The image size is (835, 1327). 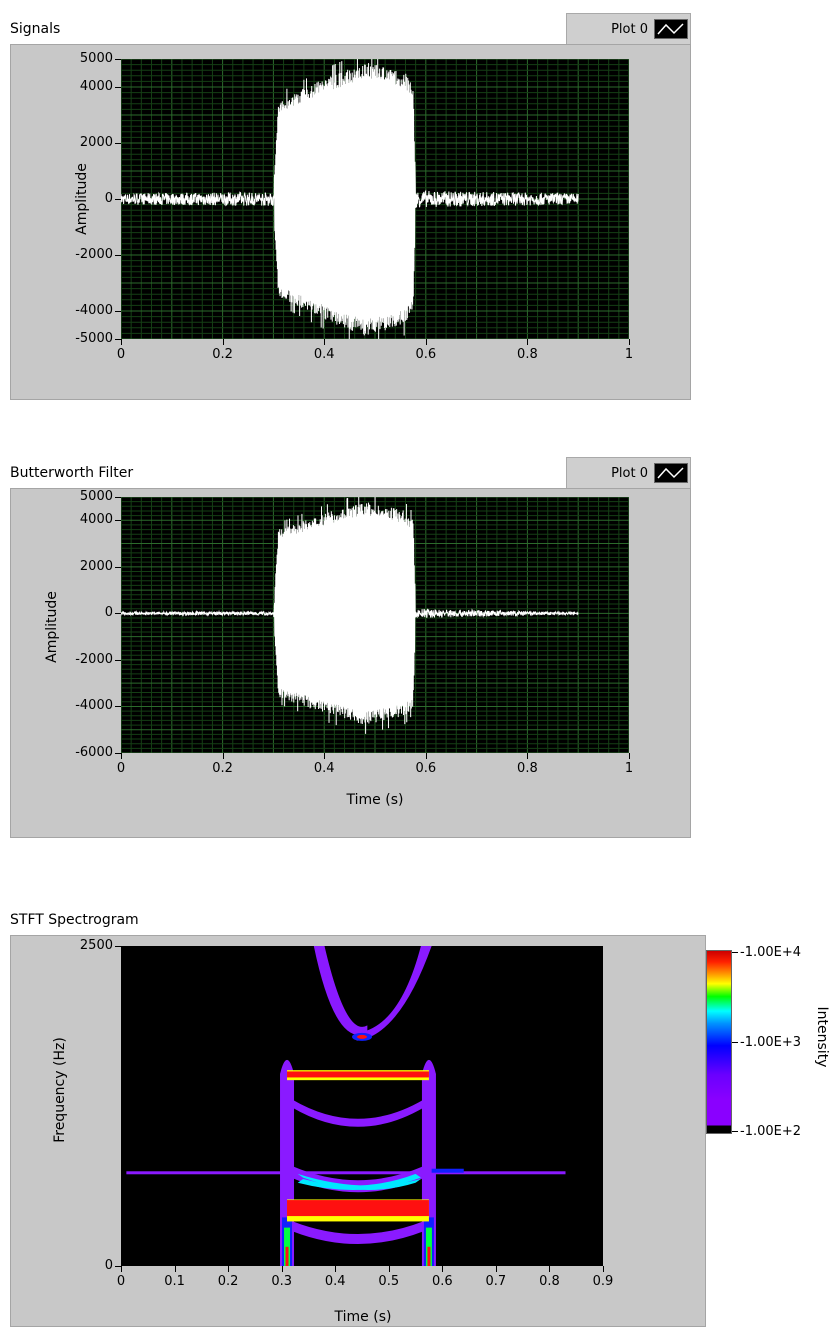 What do you see at coordinates (96, 142) in the screenshot?
I see `signals-y-tick-label: 2000` at bounding box center [96, 142].